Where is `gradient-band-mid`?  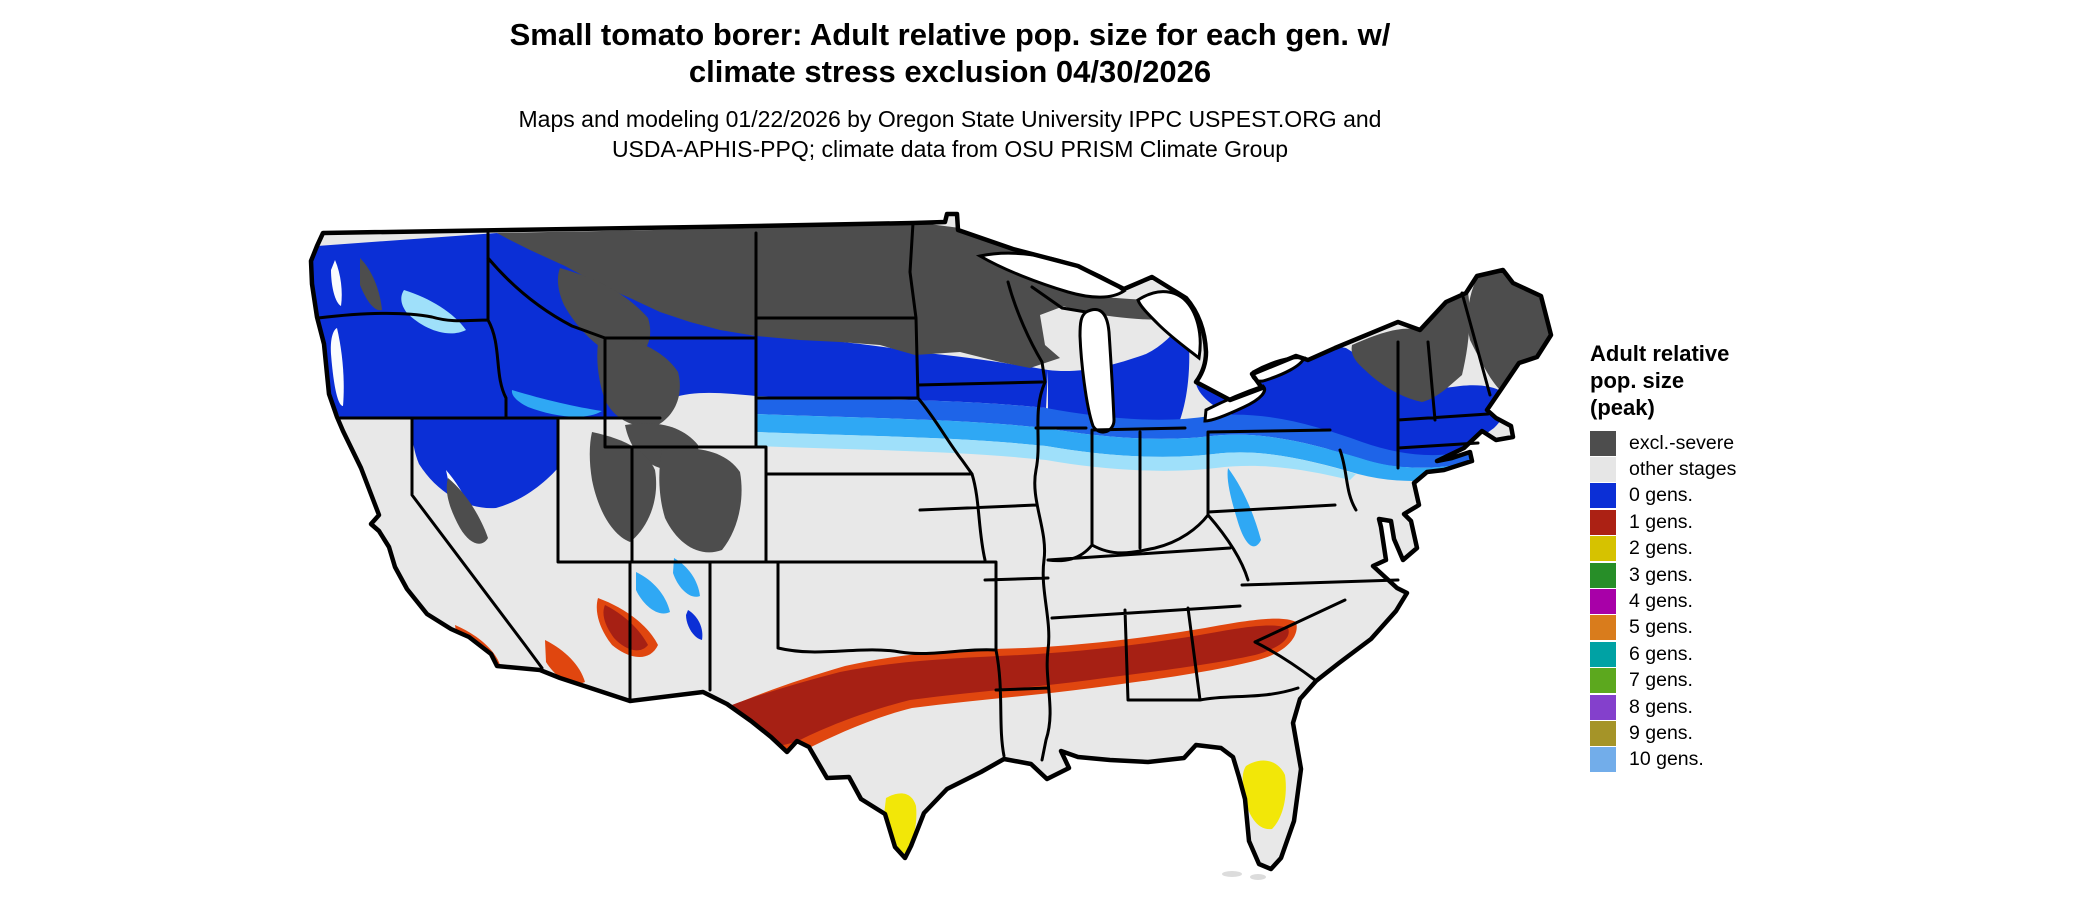 gradient-band-mid is located at coordinates (1121, 432).